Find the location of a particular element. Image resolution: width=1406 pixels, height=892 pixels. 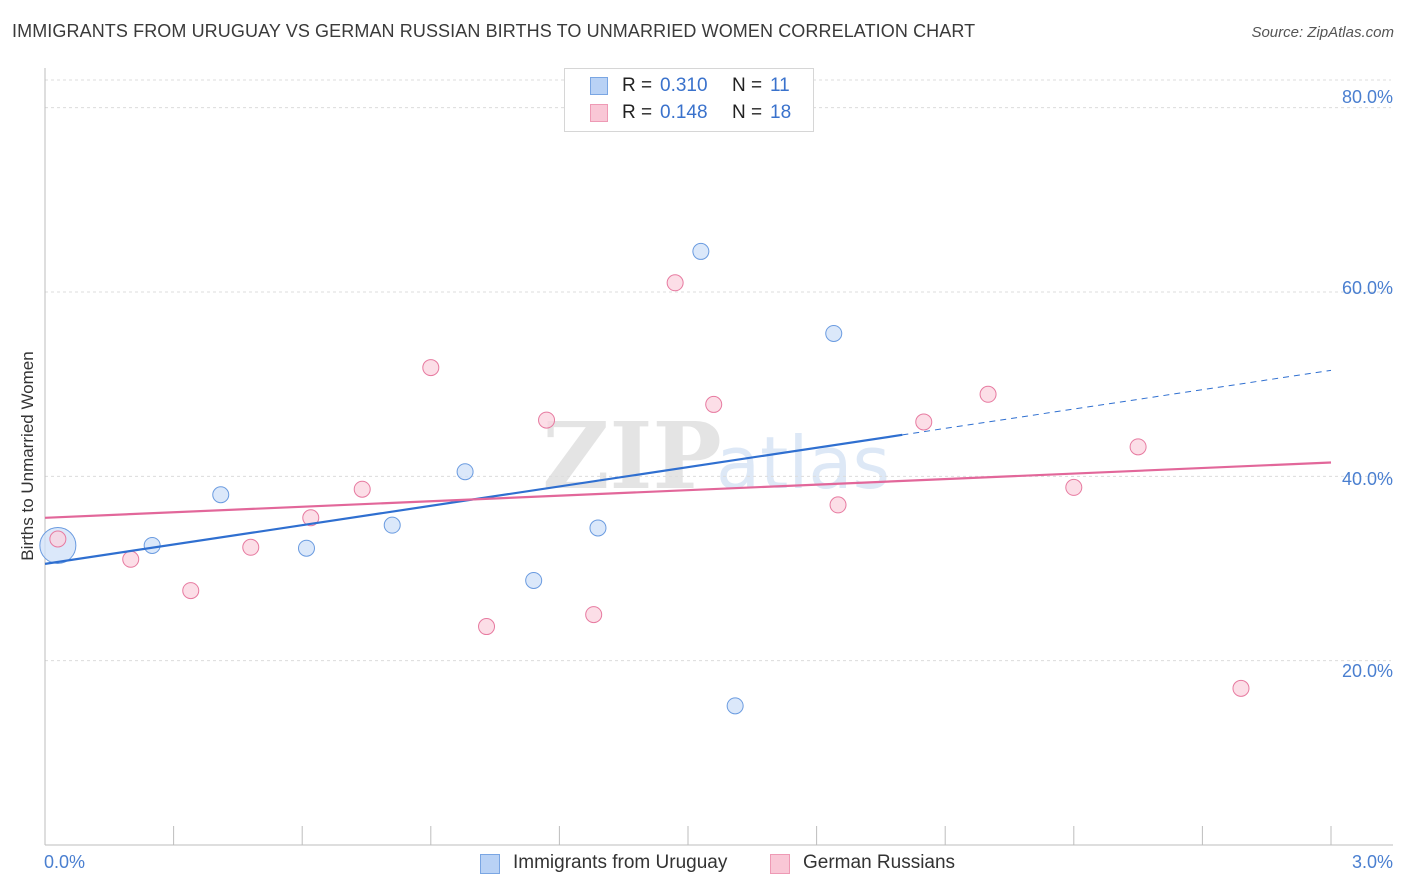

x-tick-label: 0.0% is located at coordinates (65, 862).